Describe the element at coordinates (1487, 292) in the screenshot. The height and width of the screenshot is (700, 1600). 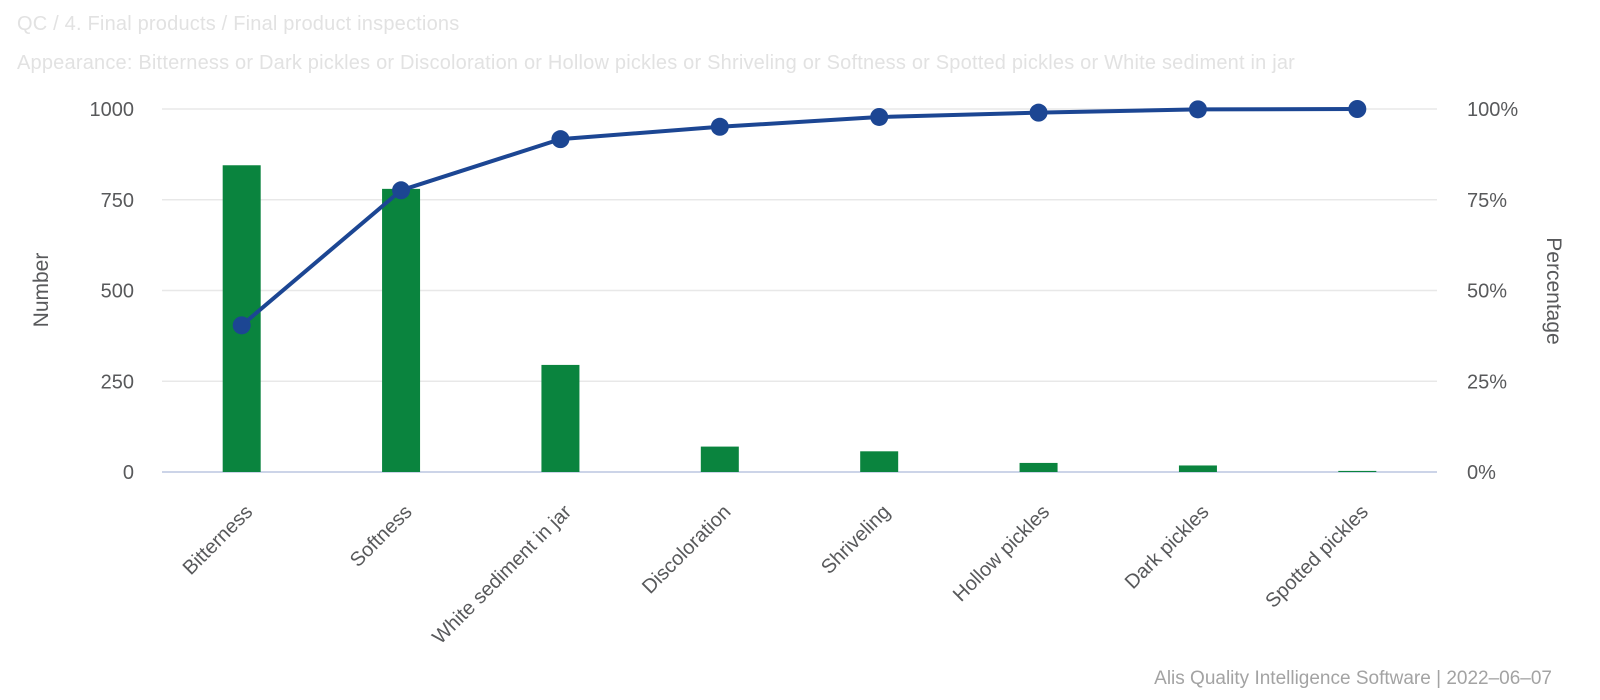
I see `right-axis-tick-label: 50%` at that location.